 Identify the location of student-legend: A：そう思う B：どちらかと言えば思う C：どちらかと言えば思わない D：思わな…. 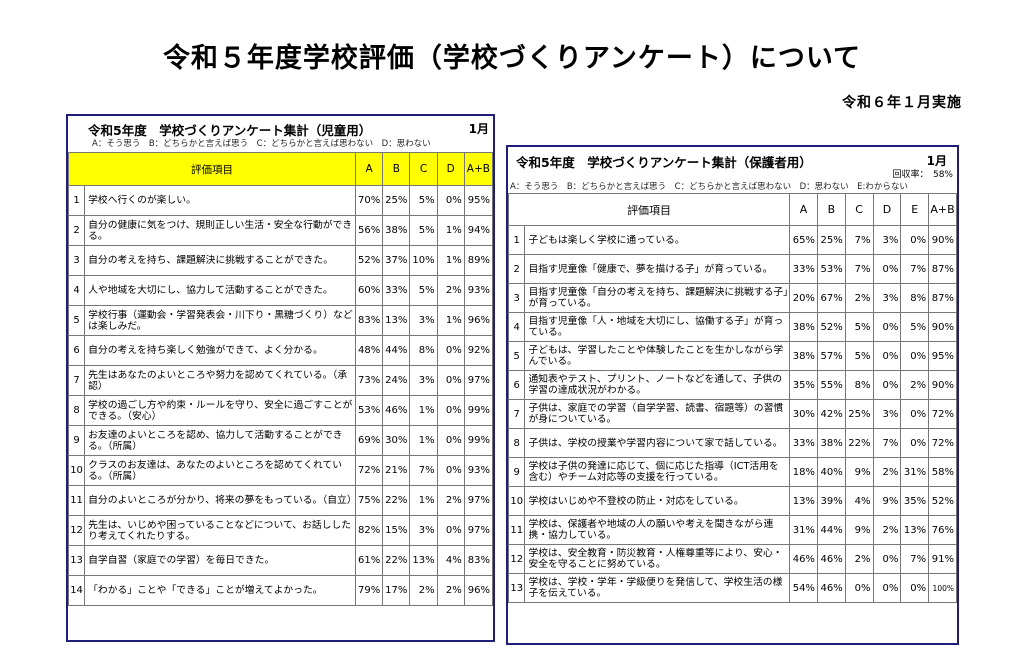
(261, 144).